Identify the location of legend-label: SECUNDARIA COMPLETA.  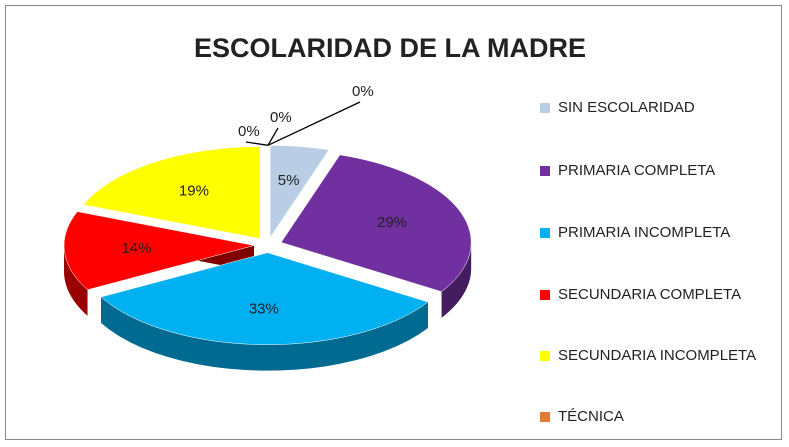
(650, 294).